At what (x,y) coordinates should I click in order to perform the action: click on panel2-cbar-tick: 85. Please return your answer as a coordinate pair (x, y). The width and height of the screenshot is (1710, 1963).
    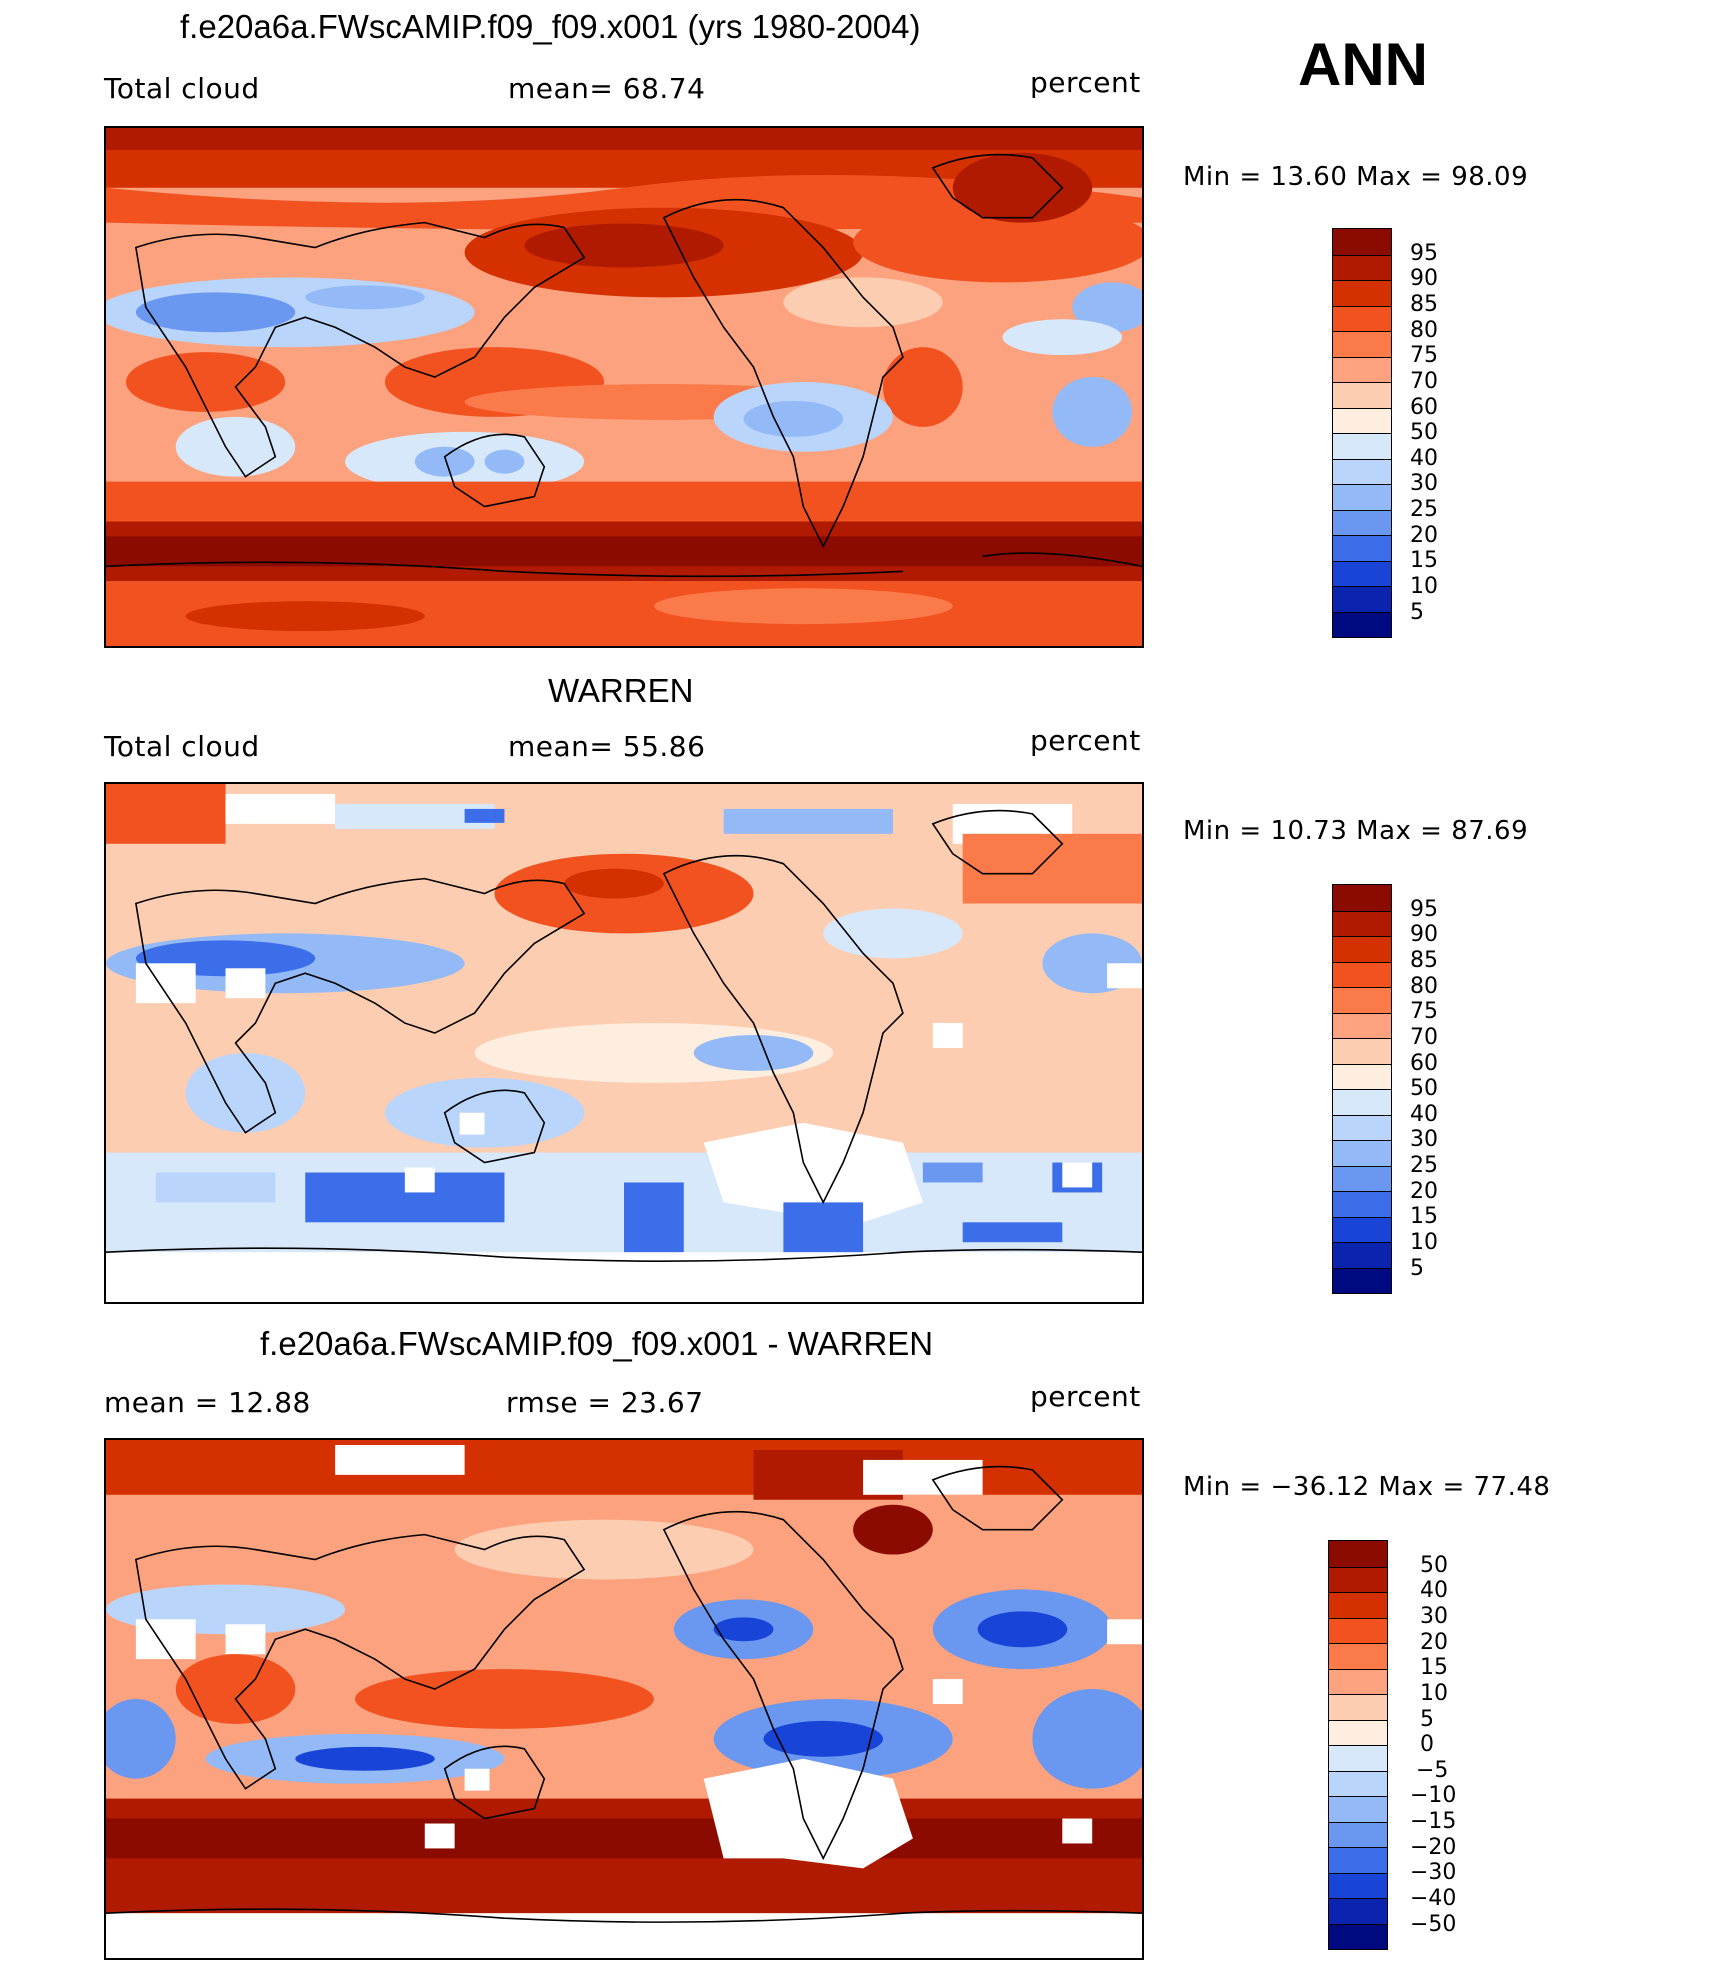
    Looking at the image, I should click on (1424, 960).